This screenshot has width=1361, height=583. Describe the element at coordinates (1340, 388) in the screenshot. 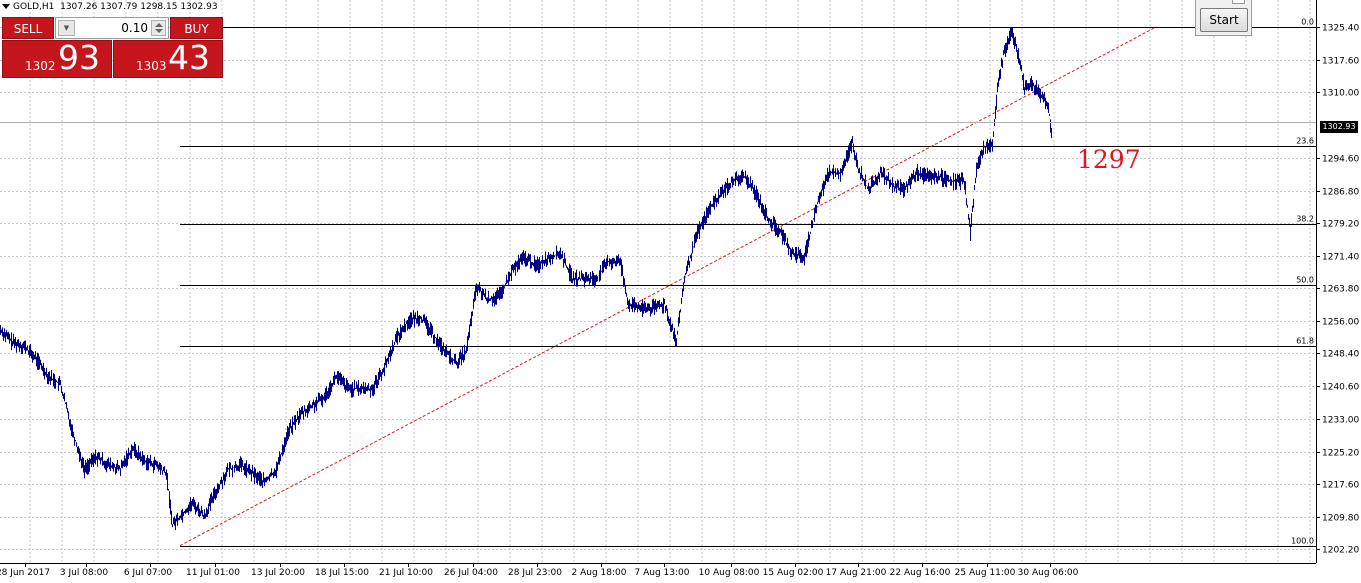

I see `price-axis-label: 1240.60` at that location.